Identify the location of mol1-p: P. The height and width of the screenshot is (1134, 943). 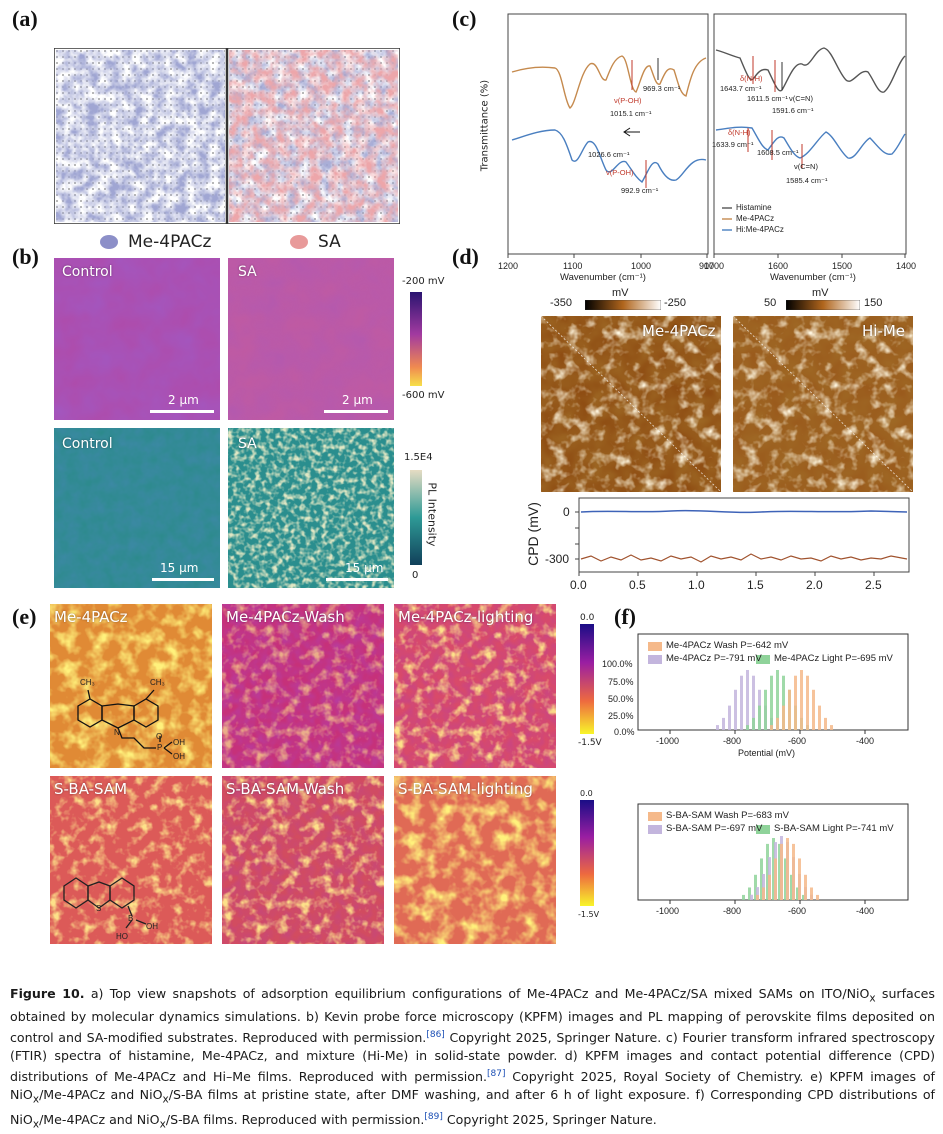
(160, 747).